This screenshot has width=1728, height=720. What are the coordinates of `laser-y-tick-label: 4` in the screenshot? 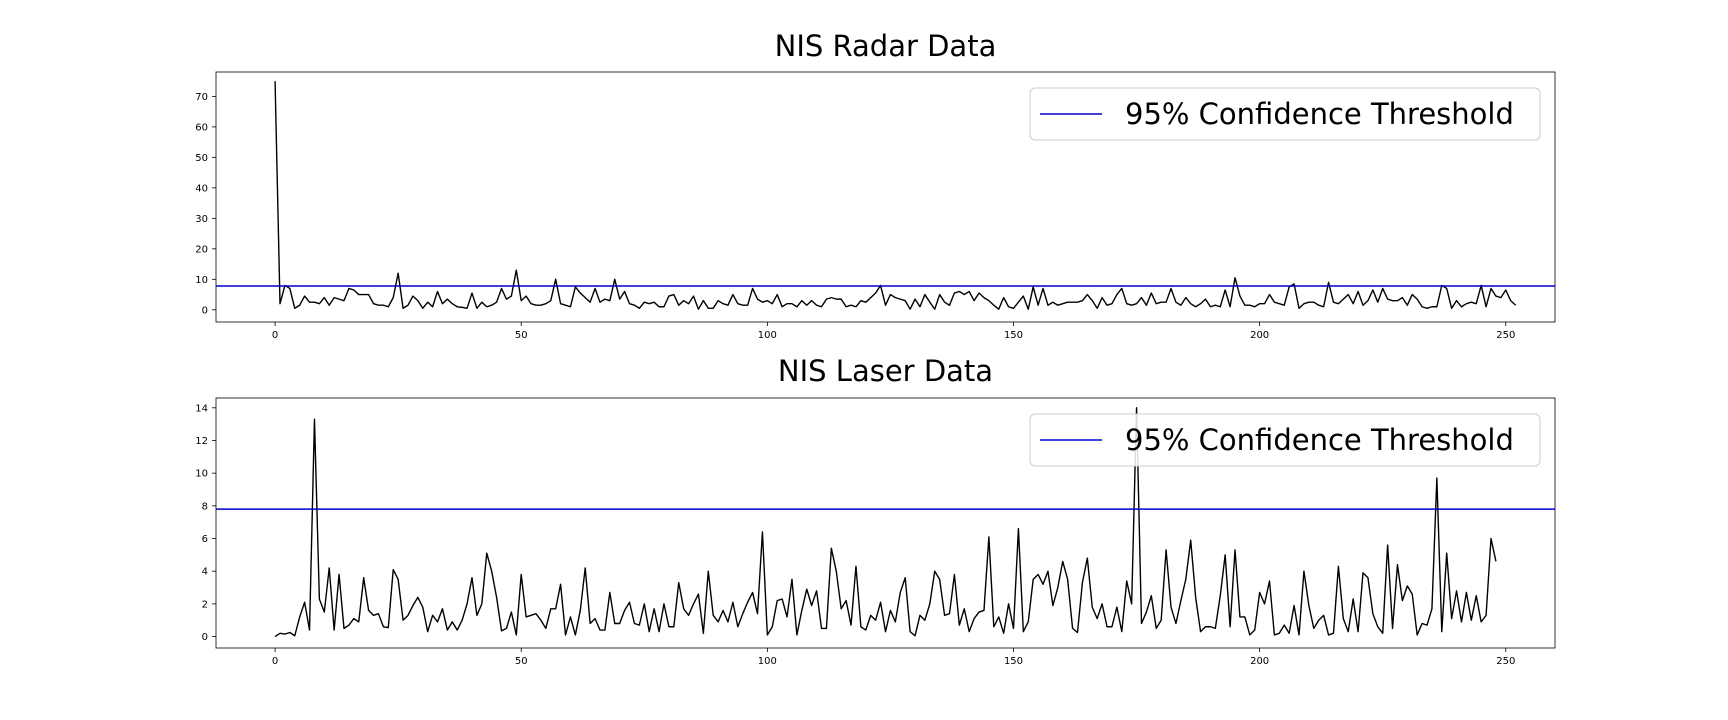 It's located at (205, 572).